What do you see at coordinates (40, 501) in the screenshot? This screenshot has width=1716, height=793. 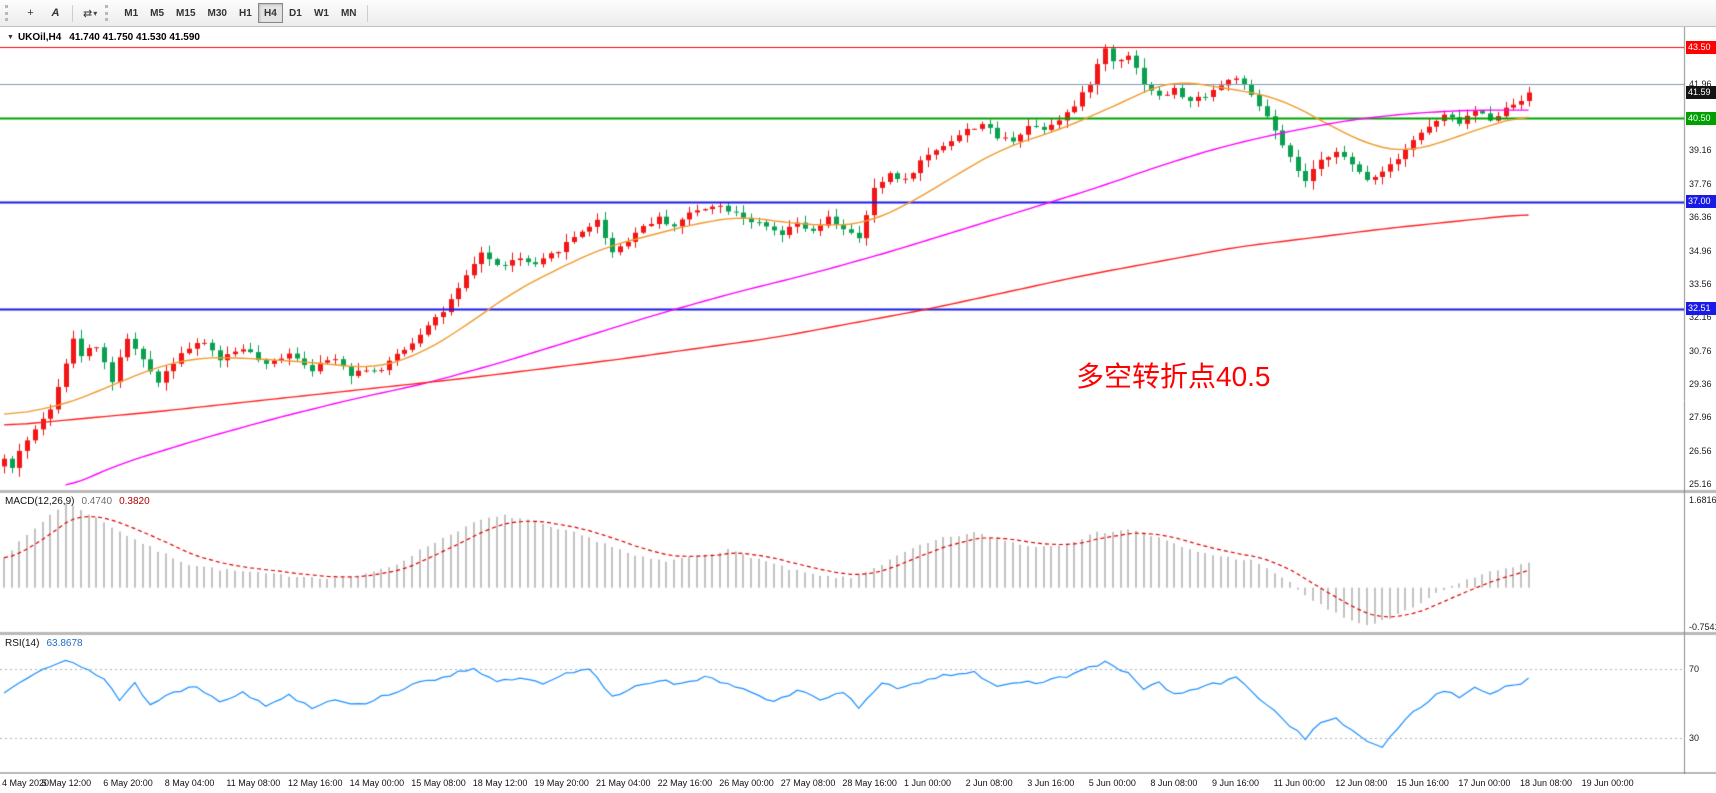 I see `macd-name: MACD(12,26,9)` at bounding box center [40, 501].